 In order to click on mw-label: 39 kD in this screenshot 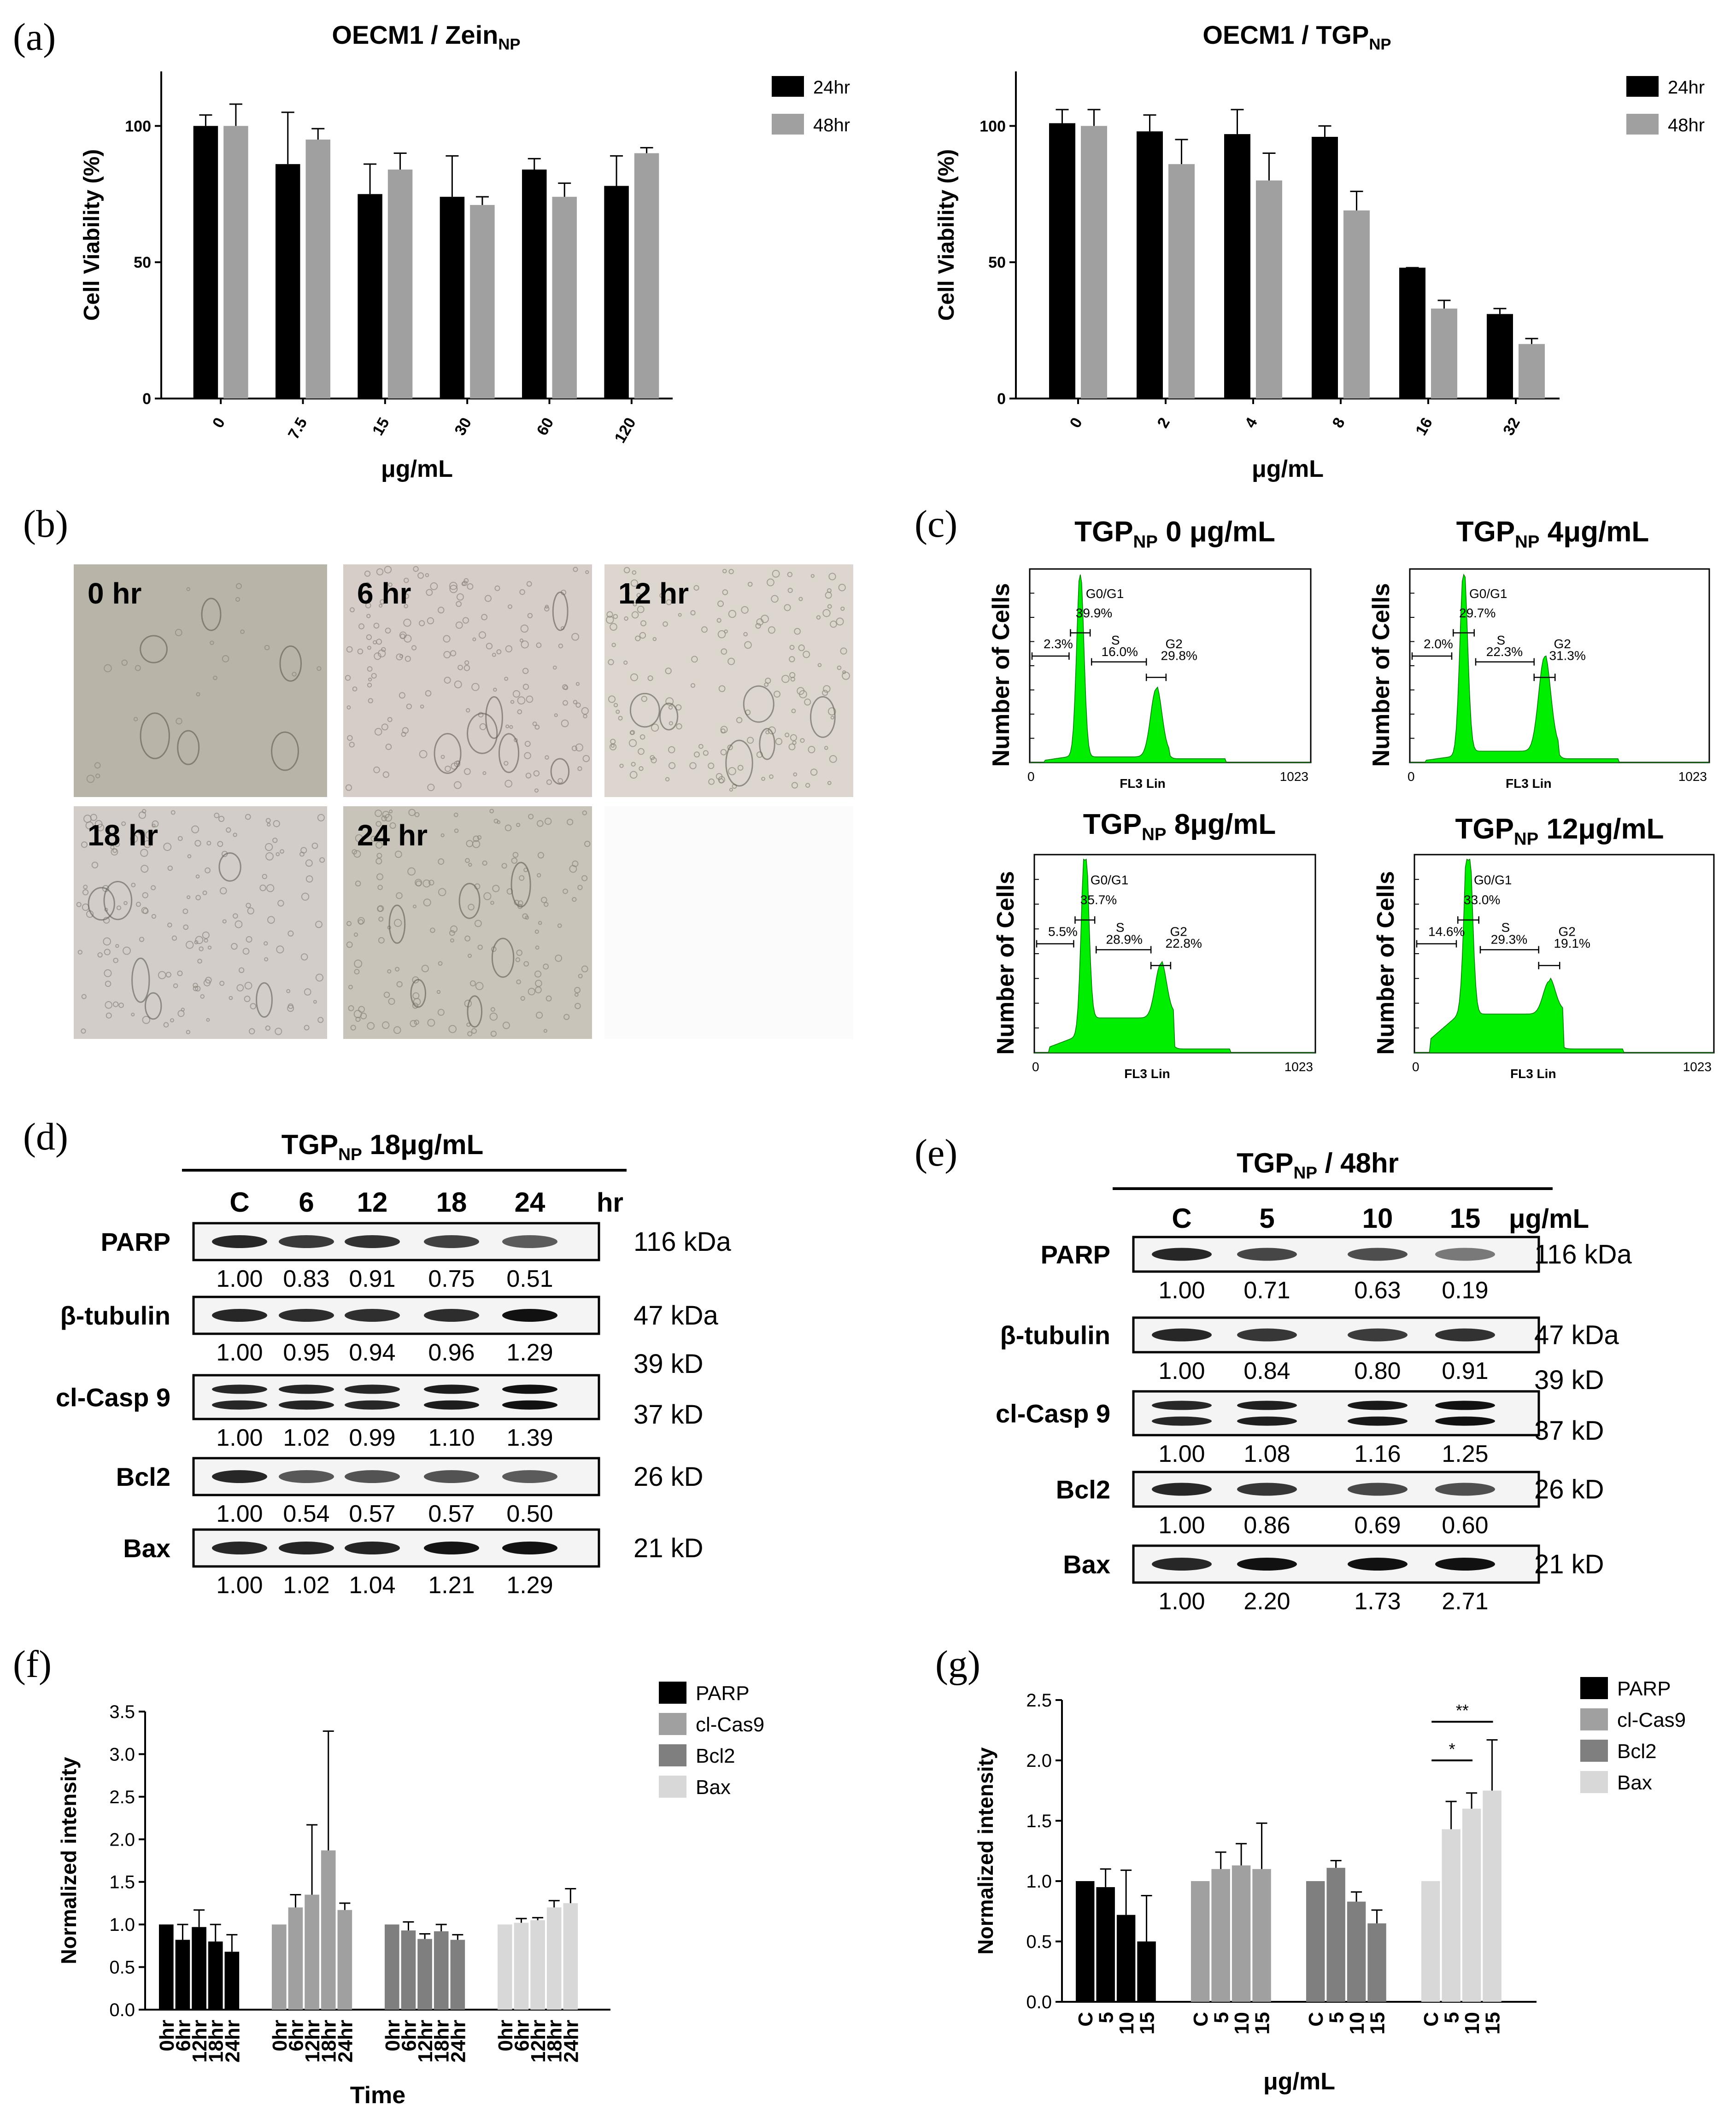, I will do `click(668, 1364)`.